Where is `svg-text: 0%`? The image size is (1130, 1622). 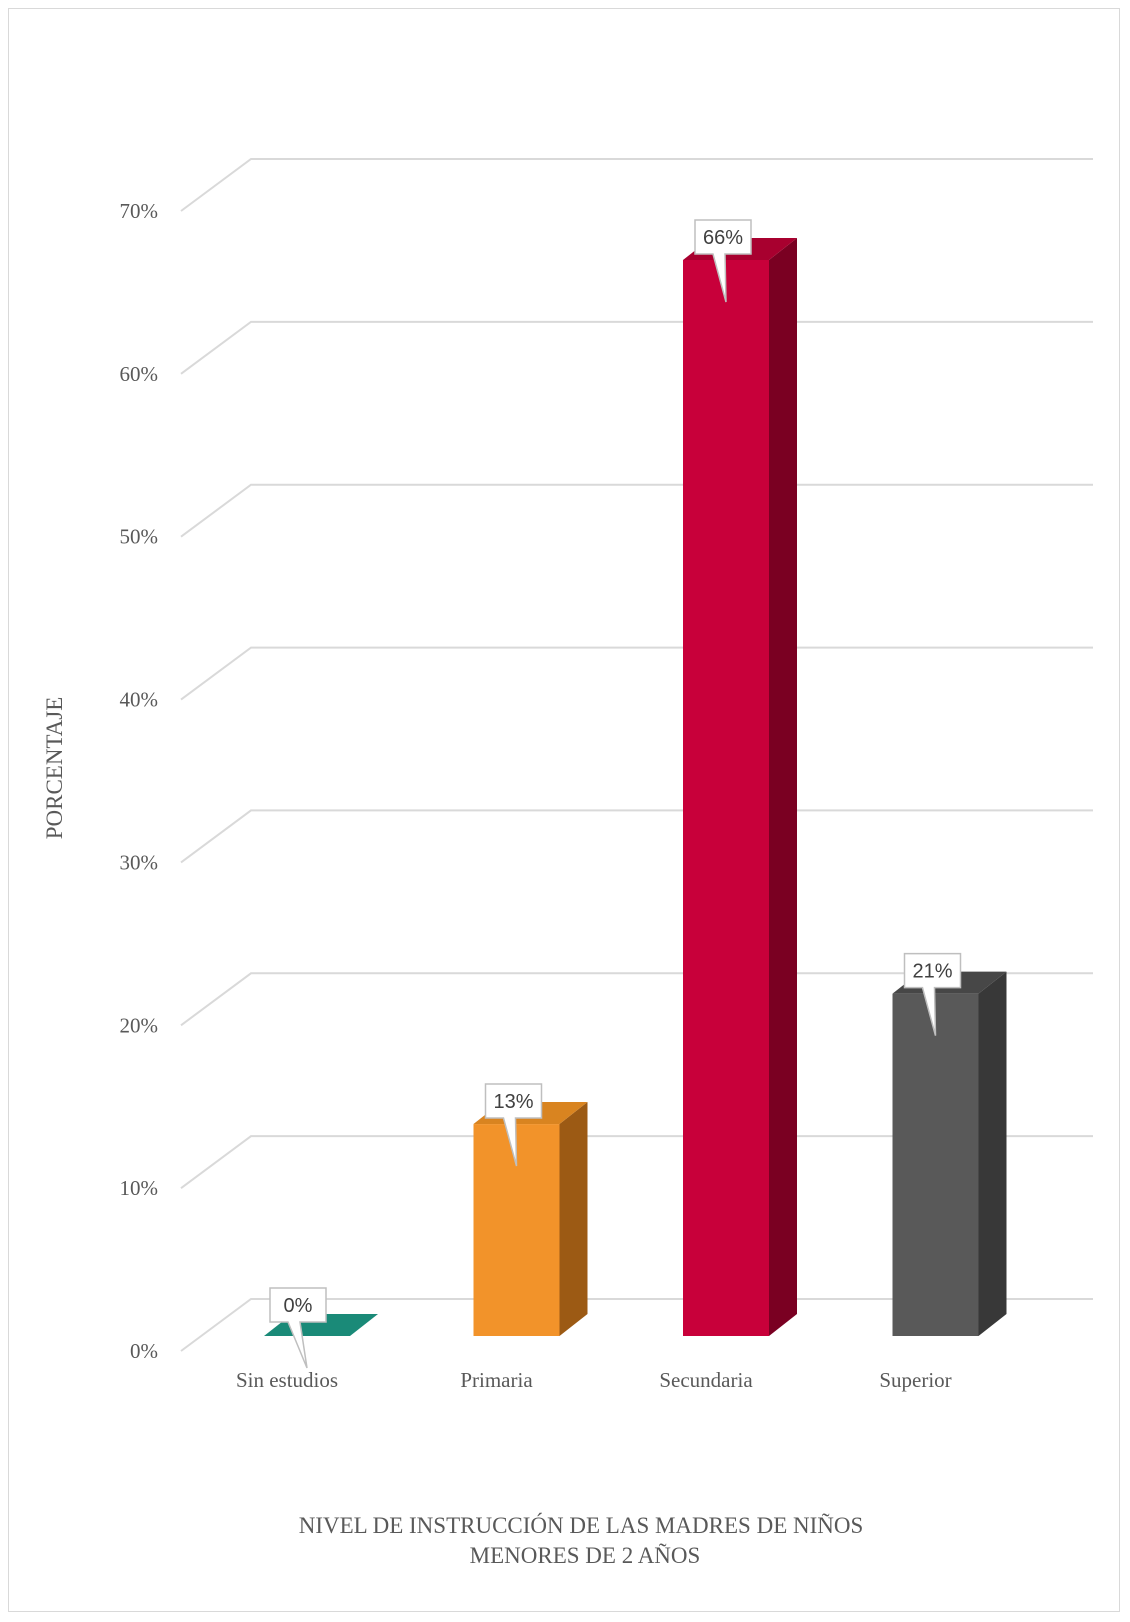
svg-text: 0% is located at coordinates (298, 1306).